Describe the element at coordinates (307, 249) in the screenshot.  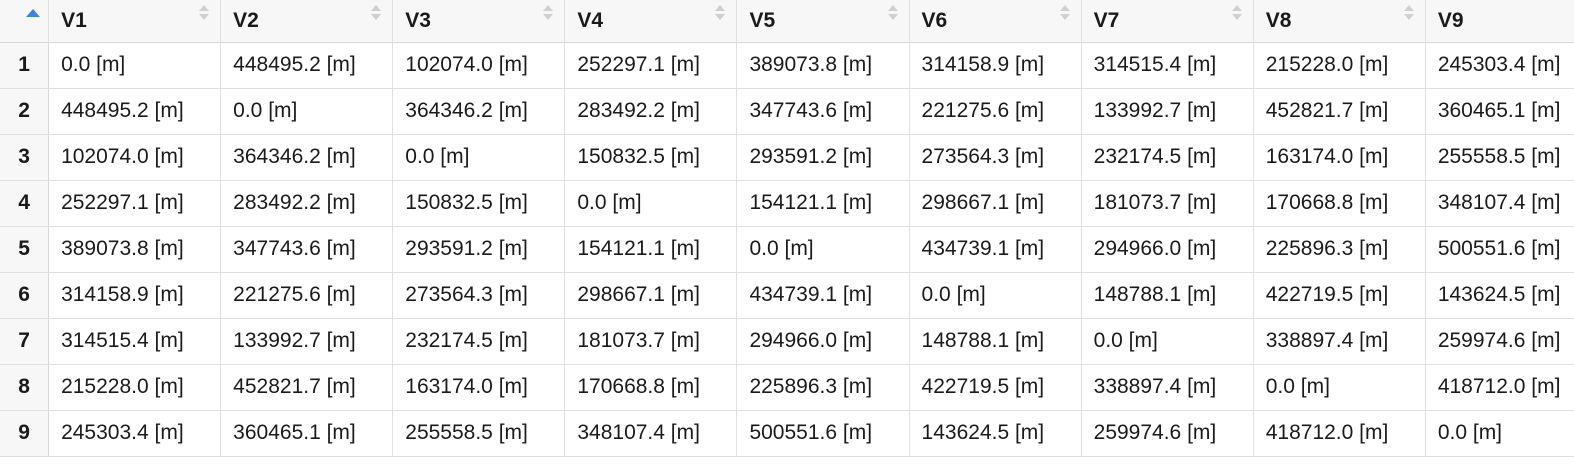
I see `table-cell: 347743.6 [m]` at that location.